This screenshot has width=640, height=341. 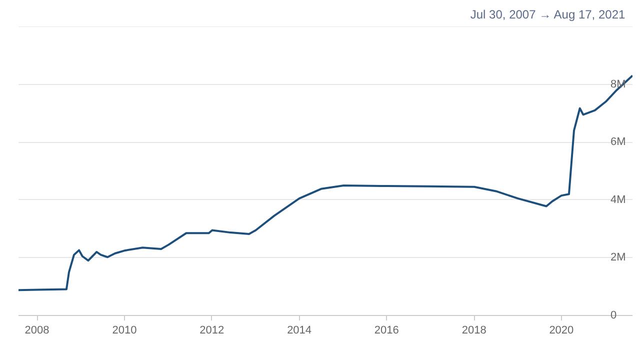 What do you see at coordinates (618, 258) in the screenshot?
I see `y-tick-label: 2M` at bounding box center [618, 258].